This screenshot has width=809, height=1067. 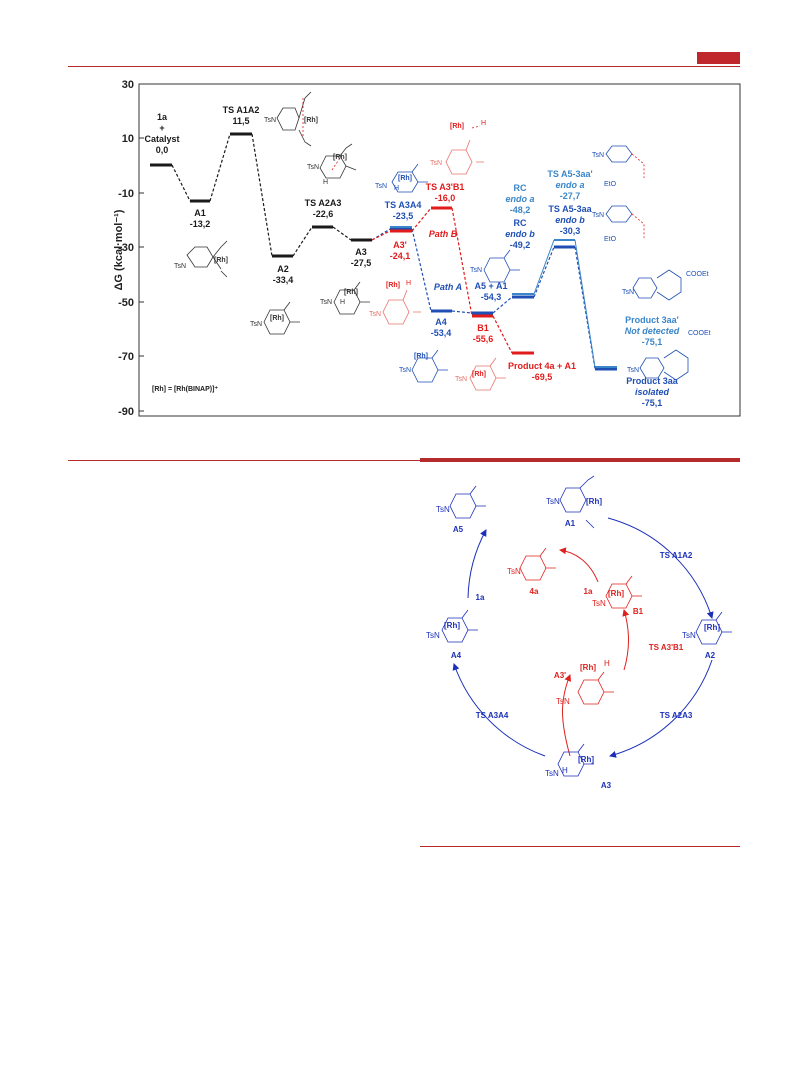 What do you see at coordinates (487, 374) in the screenshot?
I see `structure-b1-sketch` at bounding box center [487, 374].